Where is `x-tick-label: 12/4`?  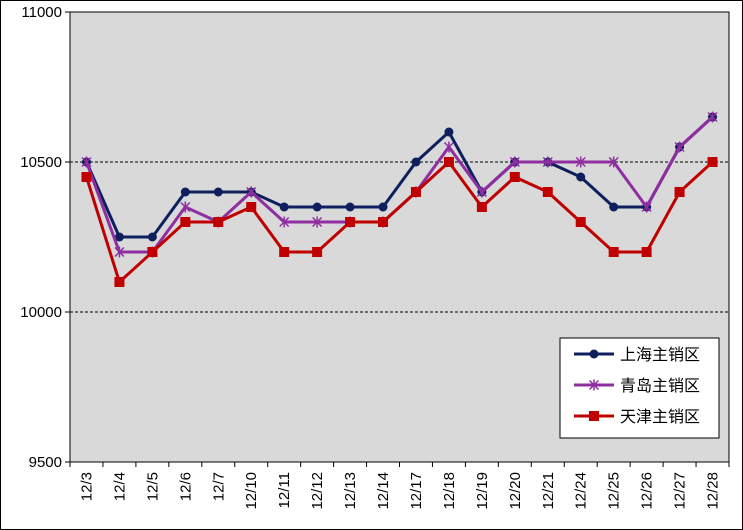
x-tick-label: 12/4 is located at coordinates (119, 486).